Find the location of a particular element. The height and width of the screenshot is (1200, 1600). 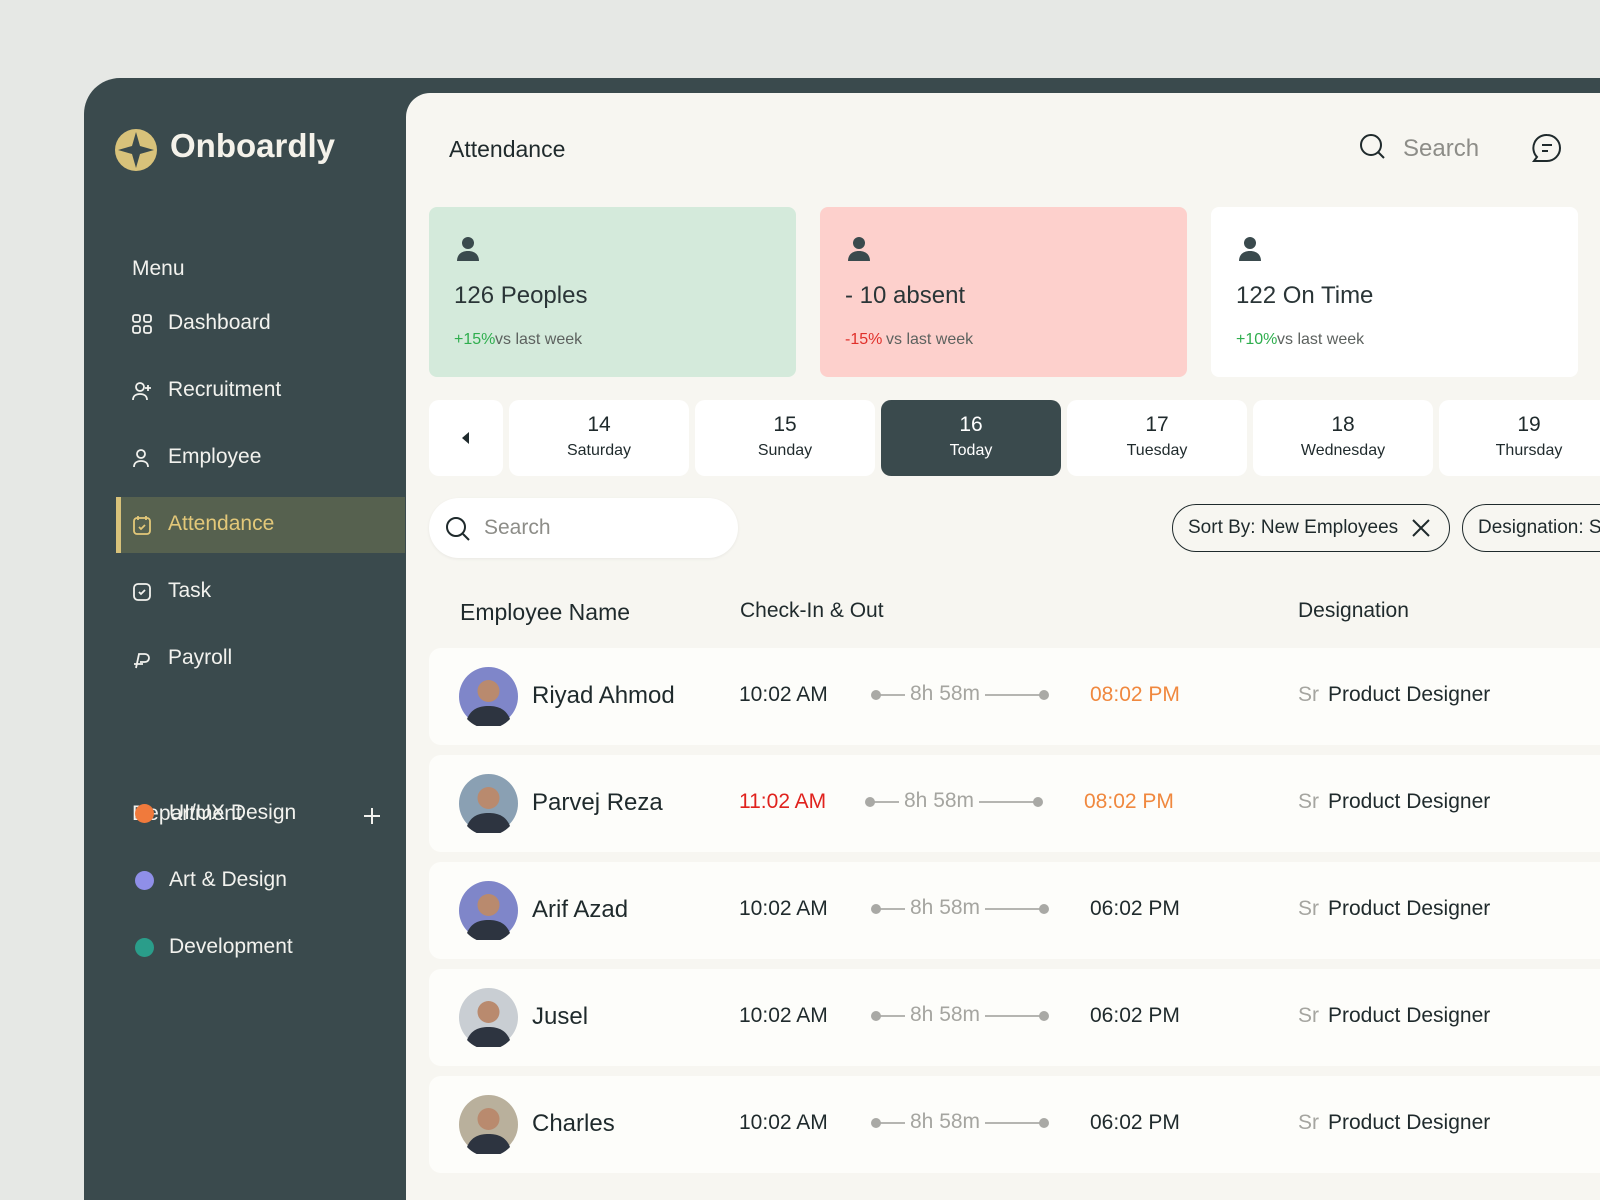

menu-item: Payroll is located at coordinates (258, 659).